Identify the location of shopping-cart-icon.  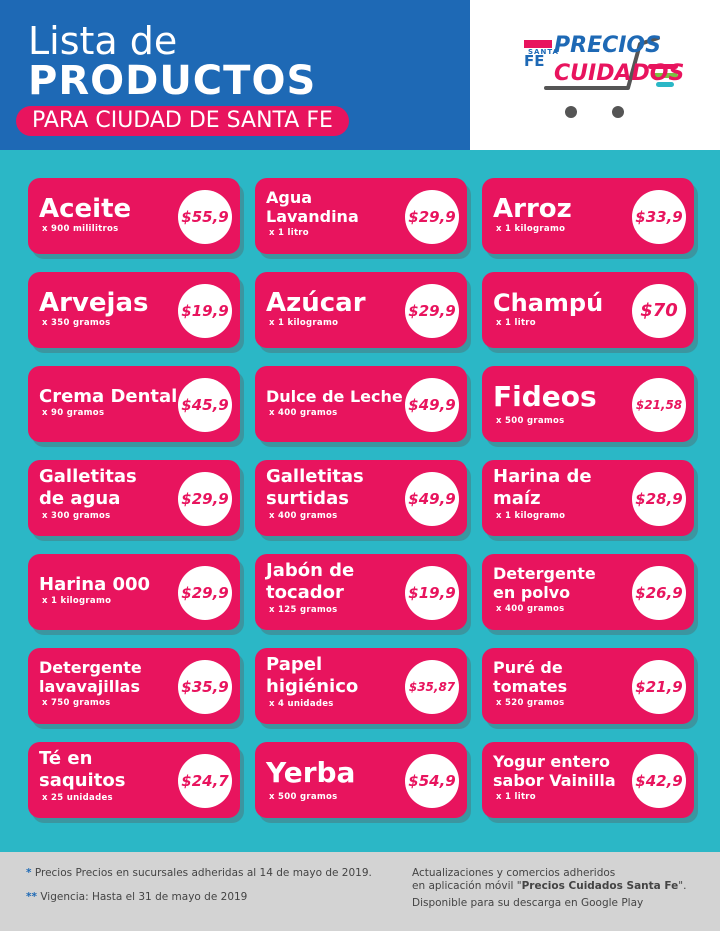
(611, 77).